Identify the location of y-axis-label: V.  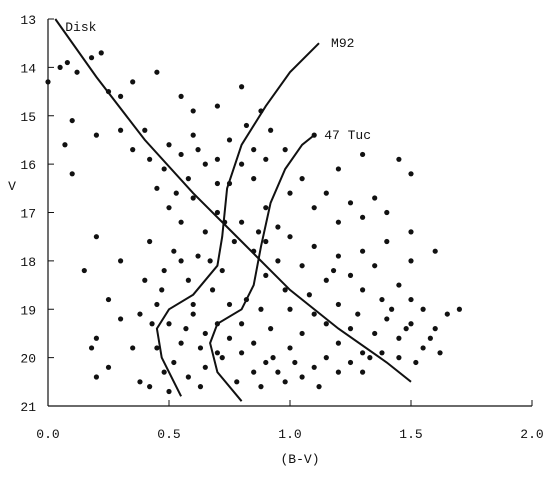
(12, 186).